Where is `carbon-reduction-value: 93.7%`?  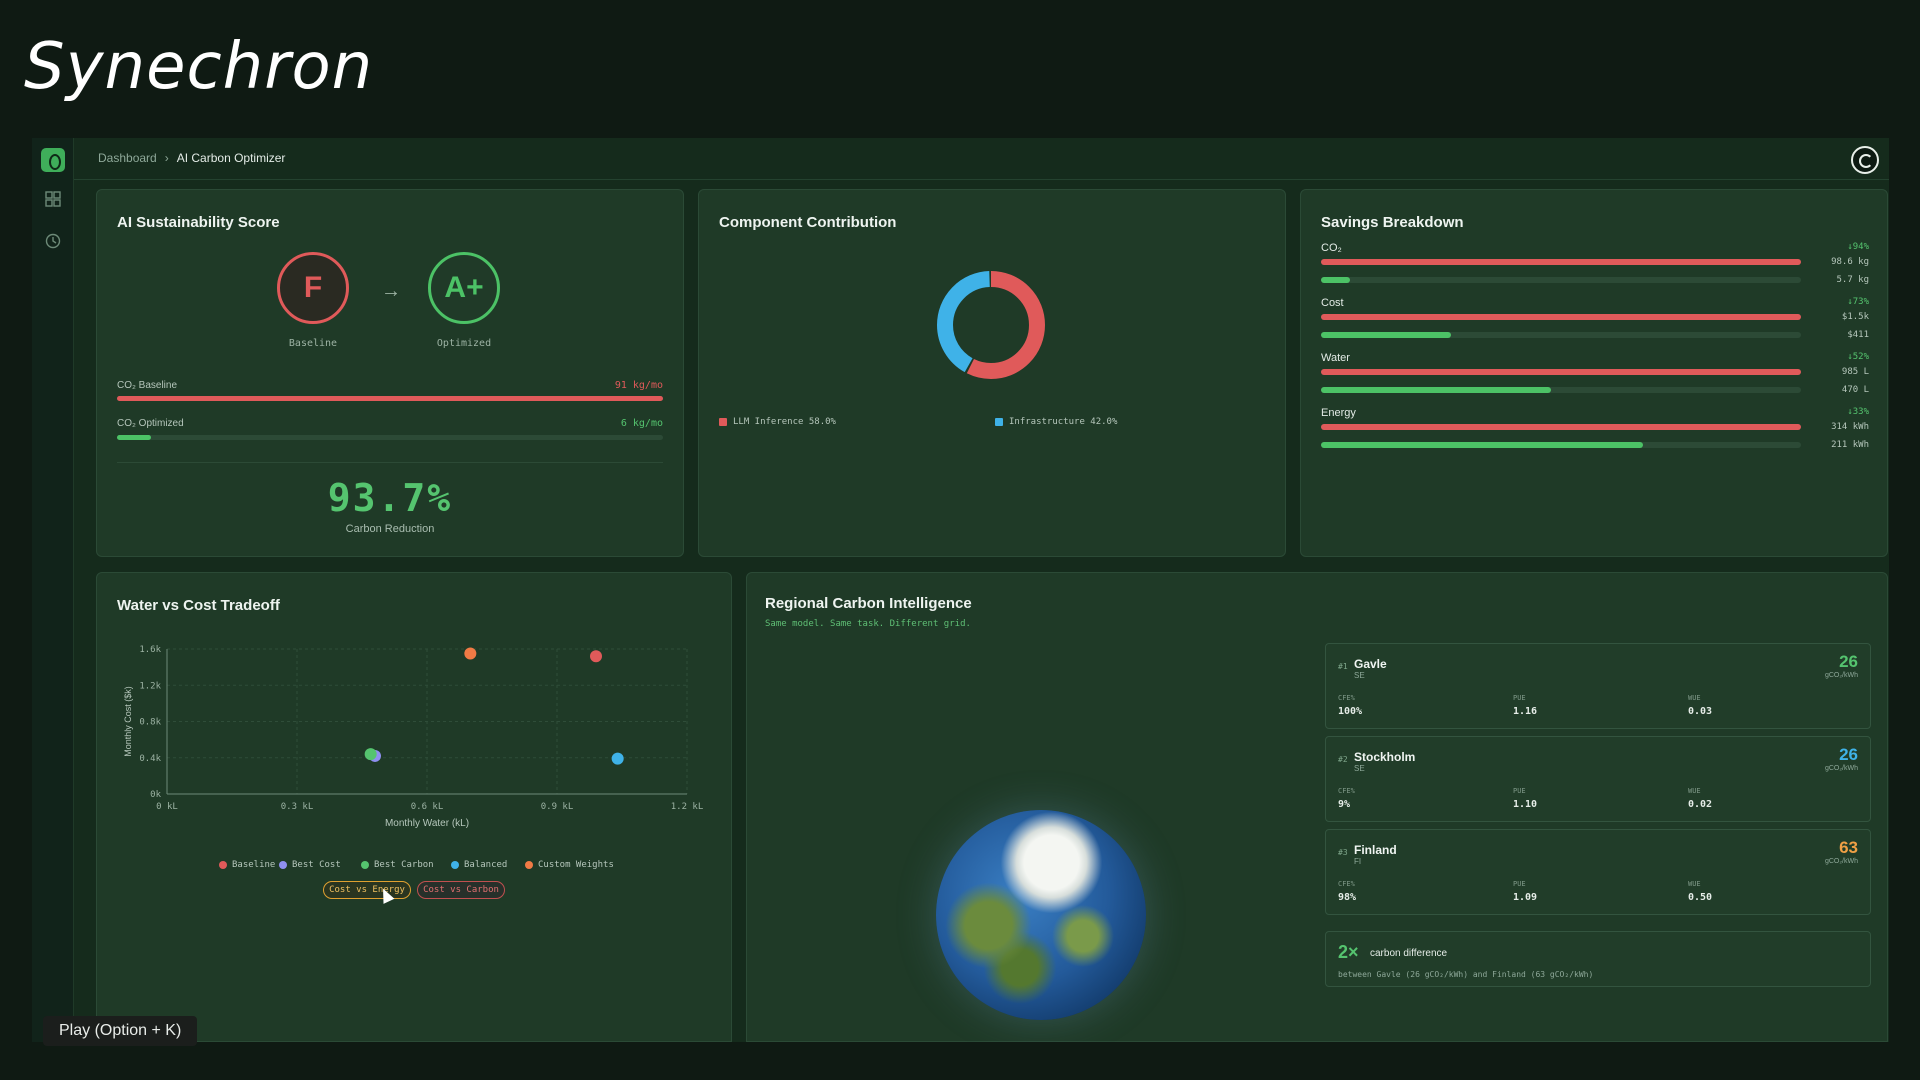
carbon-reduction-value: 93.7% is located at coordinates (390, 498).